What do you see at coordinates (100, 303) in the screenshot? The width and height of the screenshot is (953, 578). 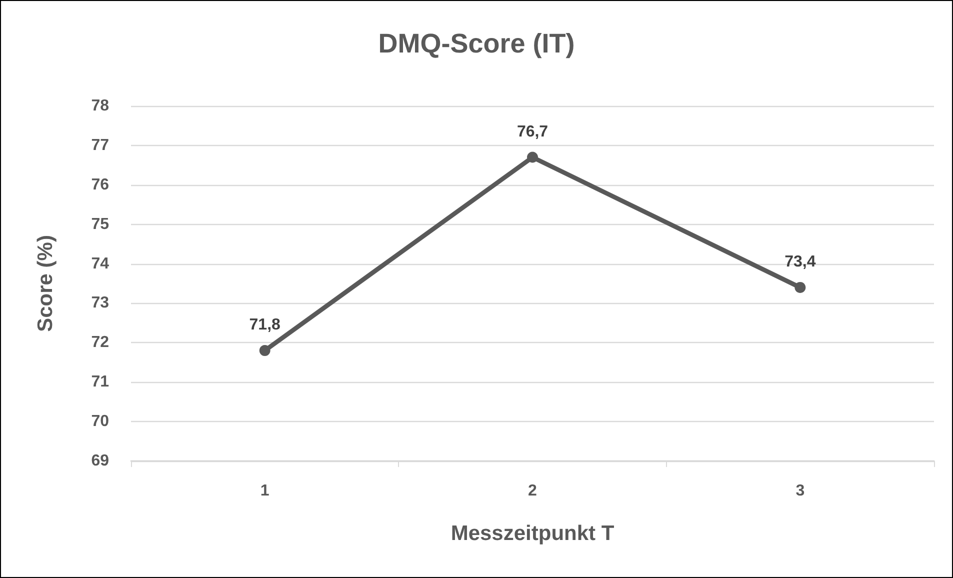 I see `y-tick-label: 73` at bounding box center [100, 303].